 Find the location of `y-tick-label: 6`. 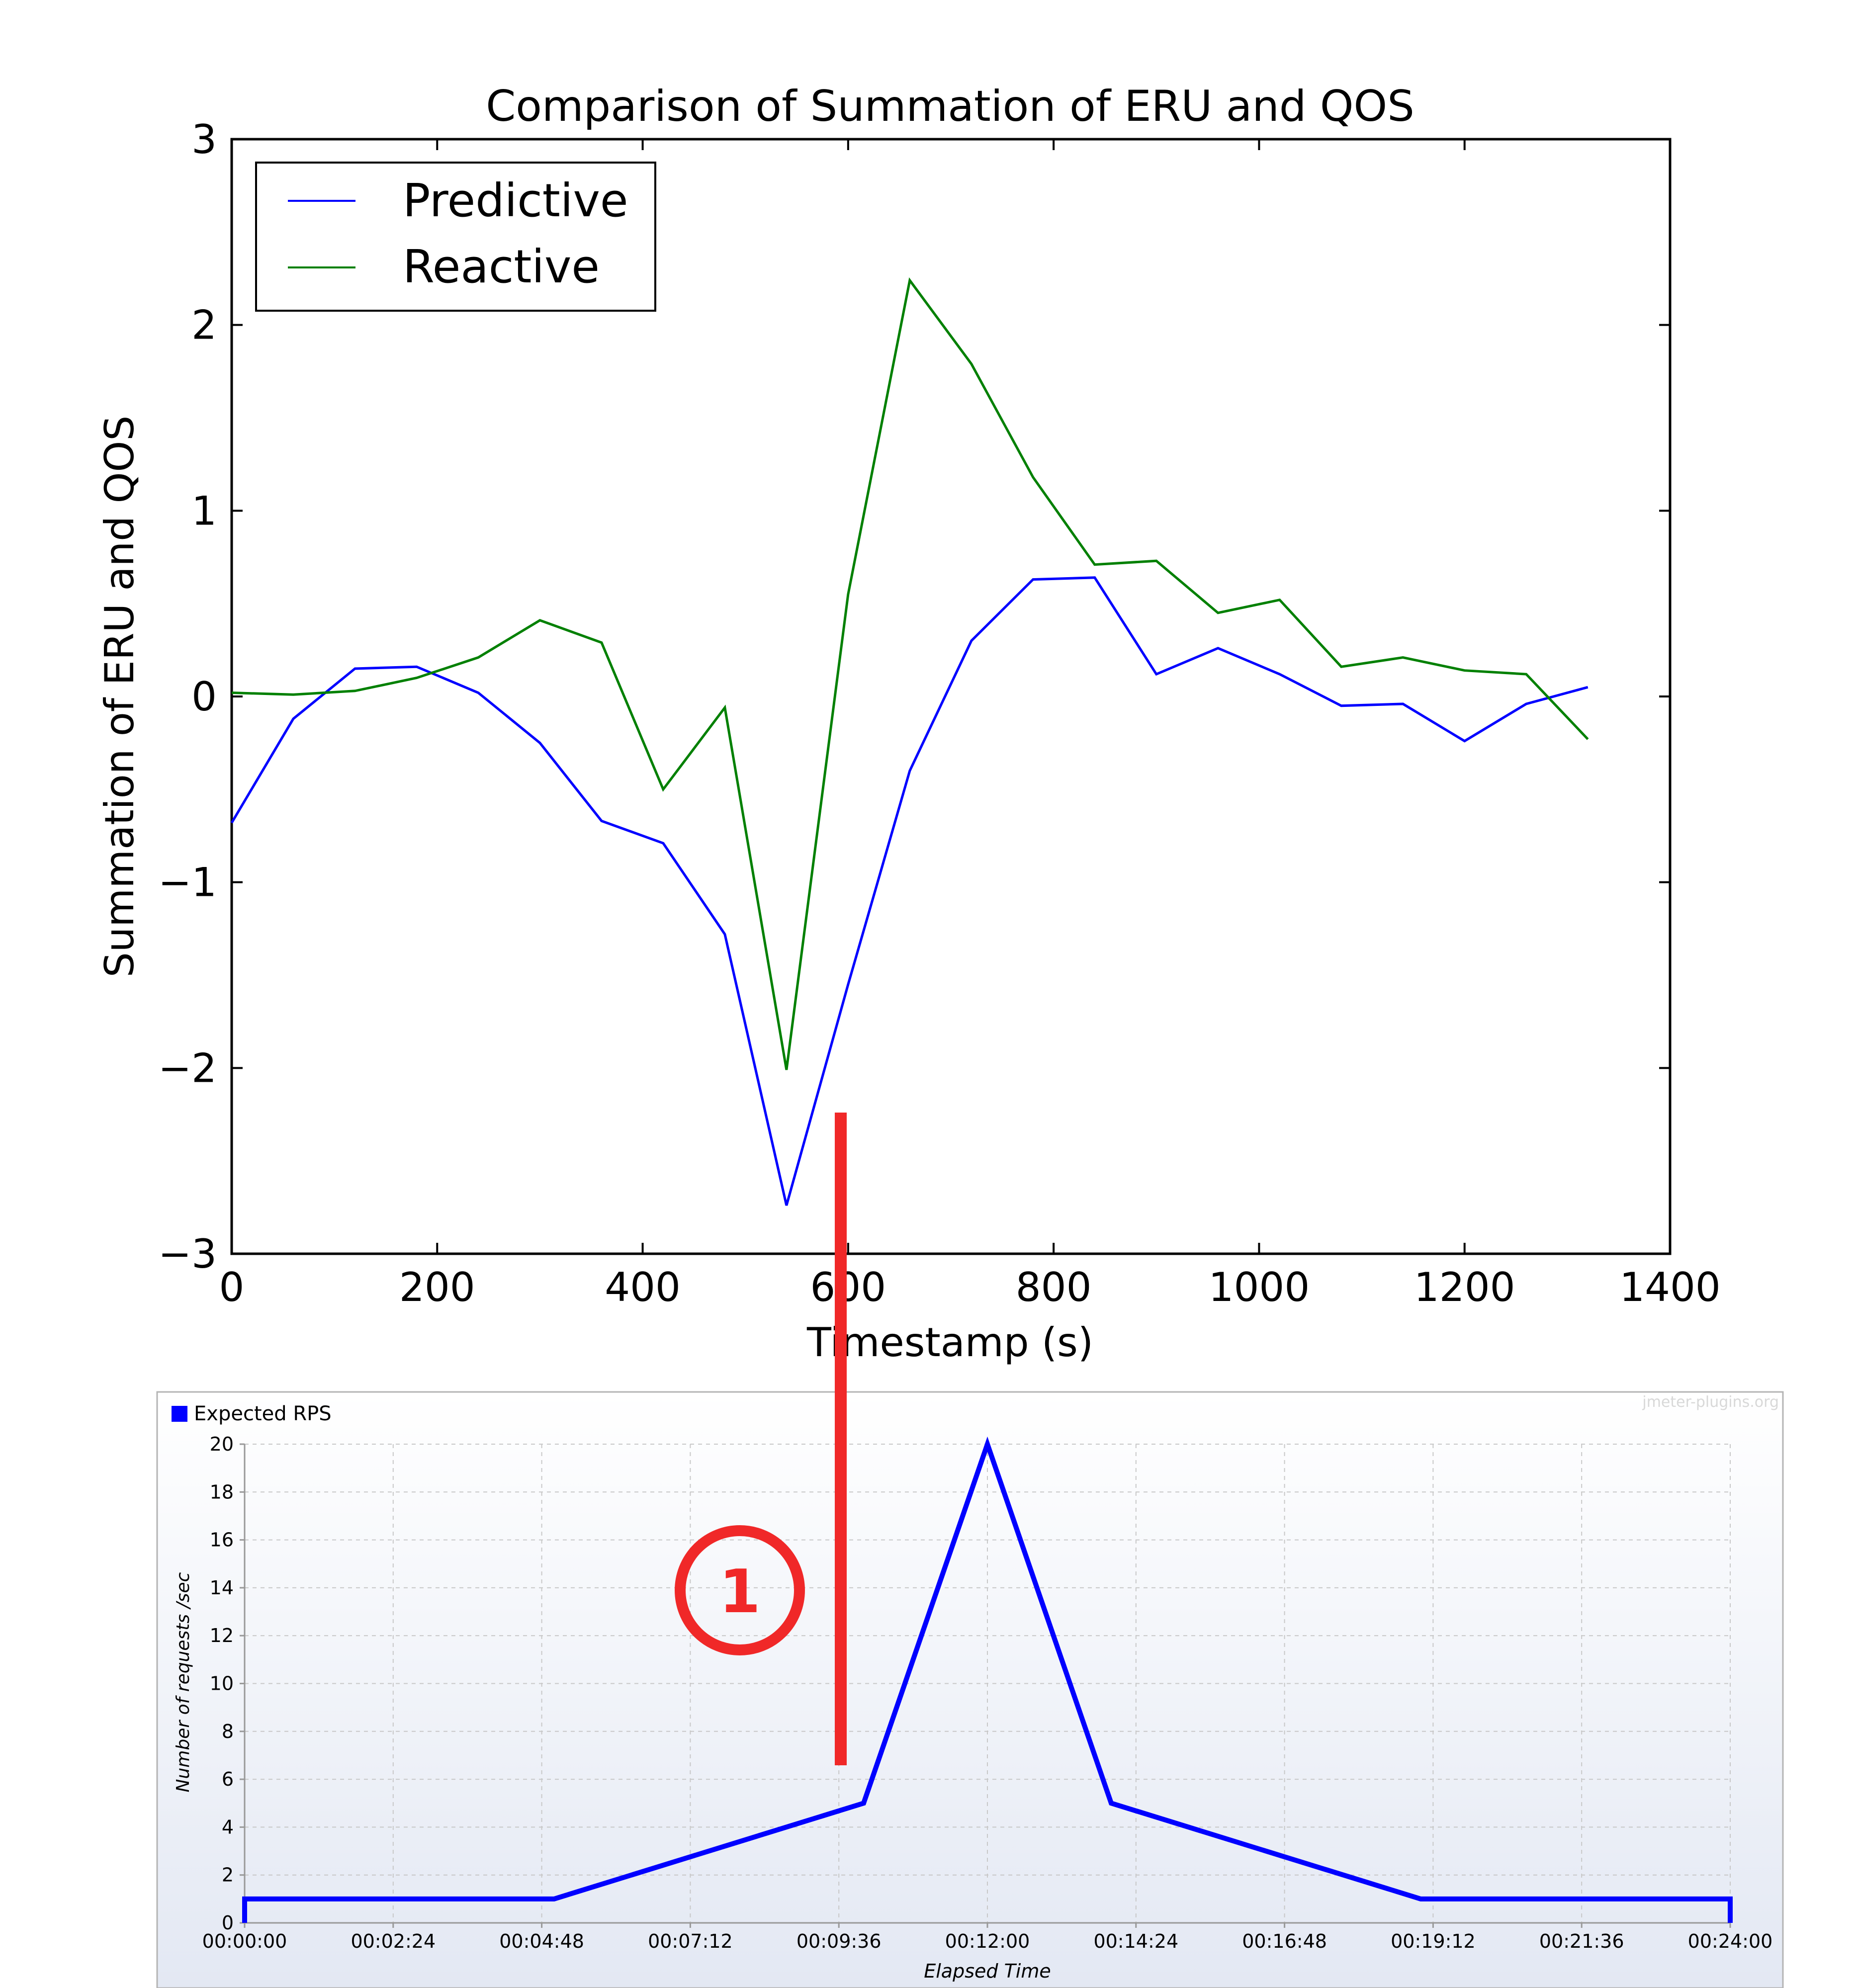

y-tick-label: 6 is located at coordinates (228, 1779).